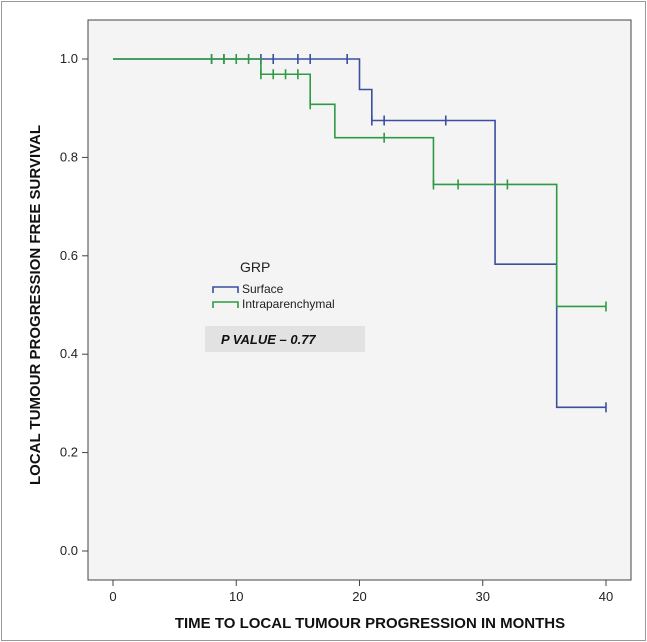 The image size is (647, 642). I want to click on y-tick-label: 0.0, so click(69, 550).